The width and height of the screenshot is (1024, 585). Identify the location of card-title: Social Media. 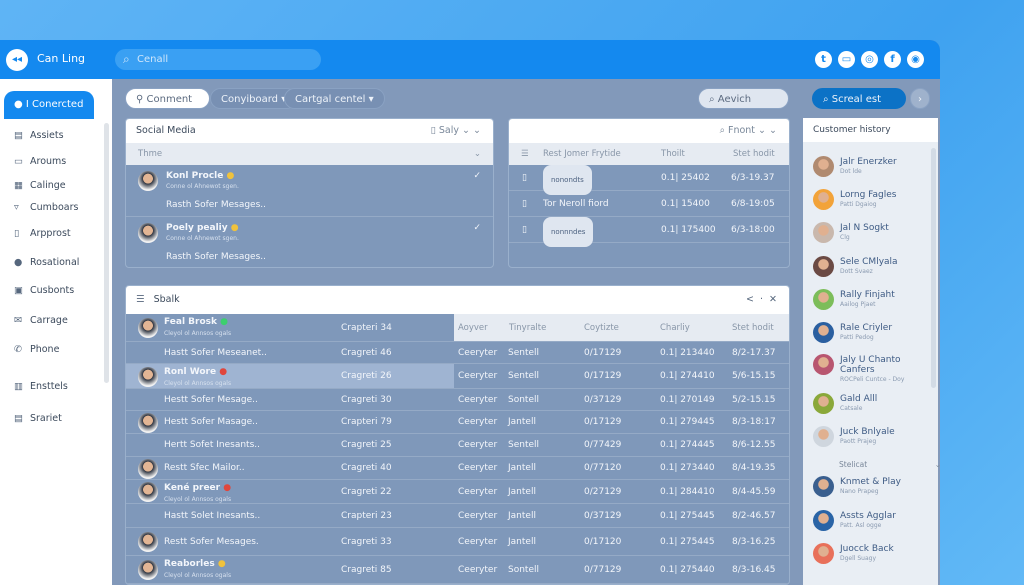
(166, 130).